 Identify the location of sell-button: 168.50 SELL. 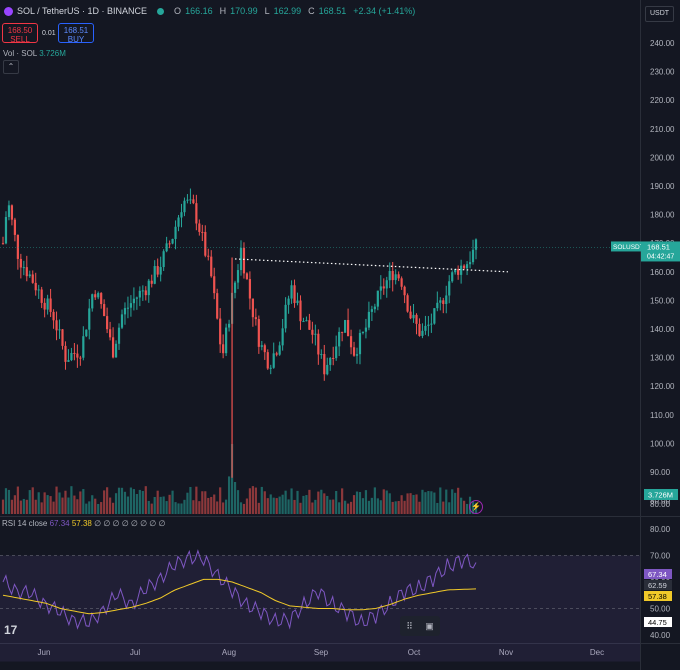
(20, 33).